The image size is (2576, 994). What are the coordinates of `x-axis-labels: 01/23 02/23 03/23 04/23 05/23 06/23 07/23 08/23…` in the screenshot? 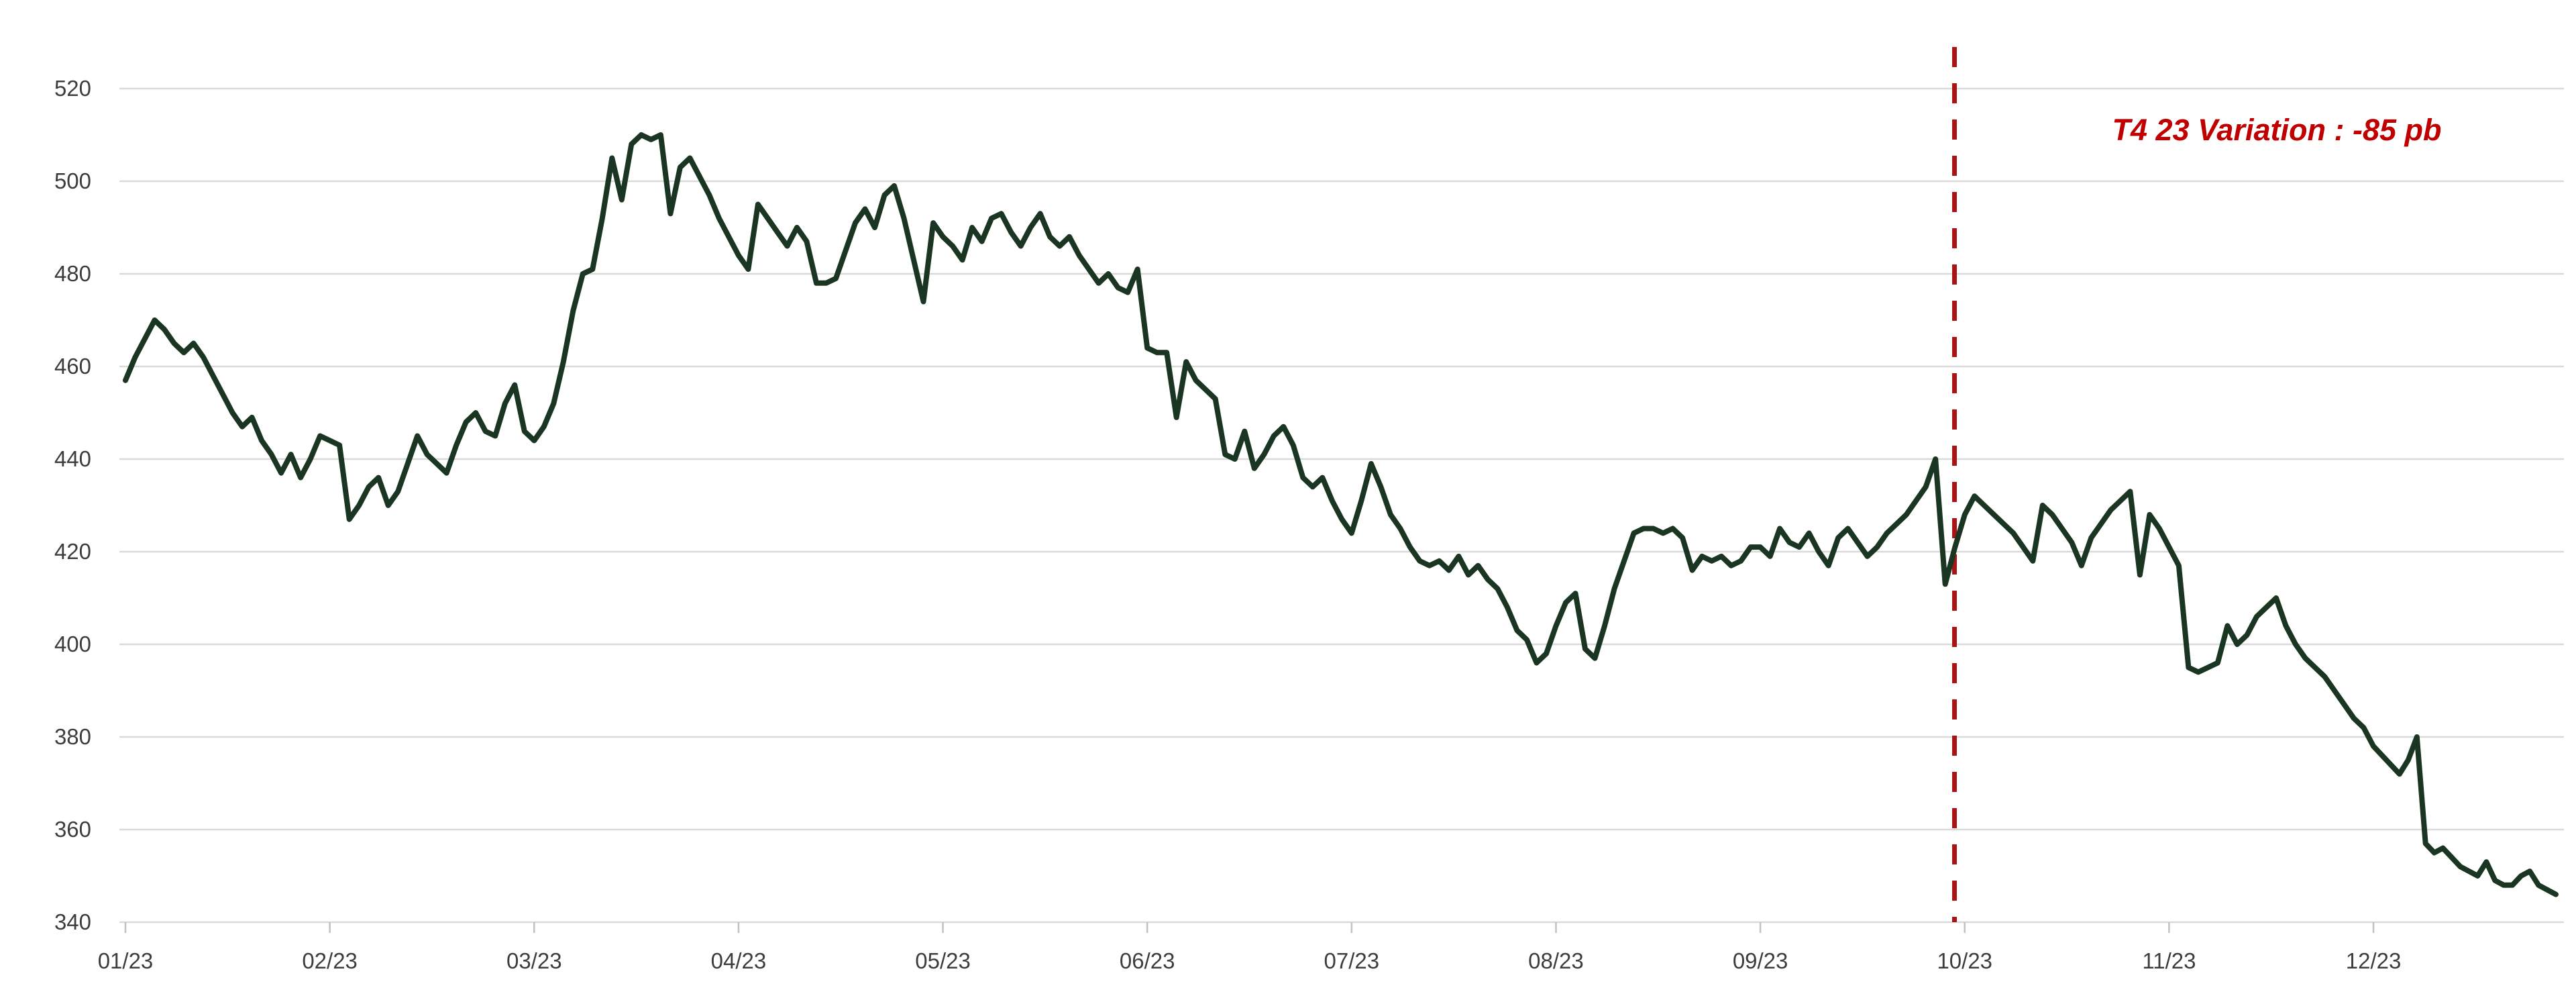 It's located at (1250, 960).